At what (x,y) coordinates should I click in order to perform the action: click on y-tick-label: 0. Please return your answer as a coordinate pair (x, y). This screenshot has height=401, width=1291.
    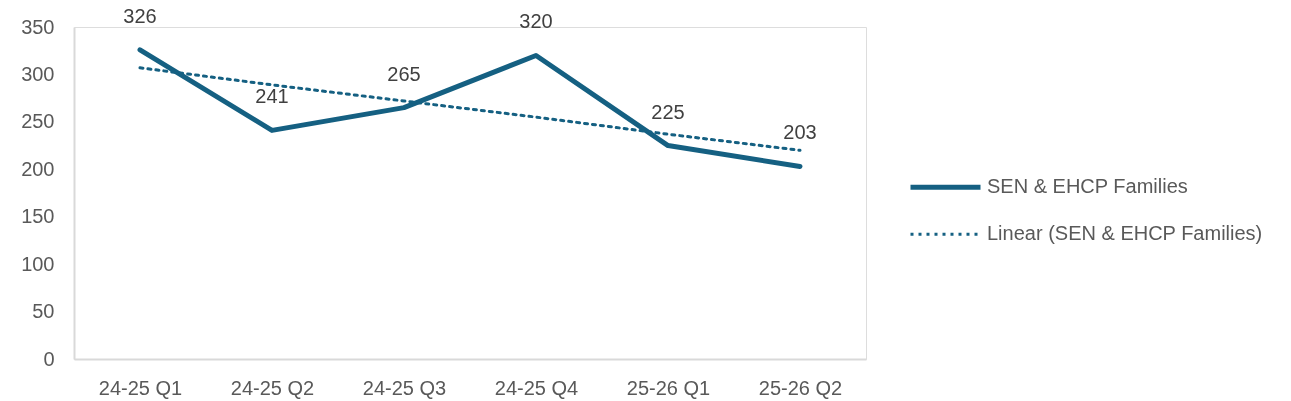
    Looking at the image, I should click on (49, 358).